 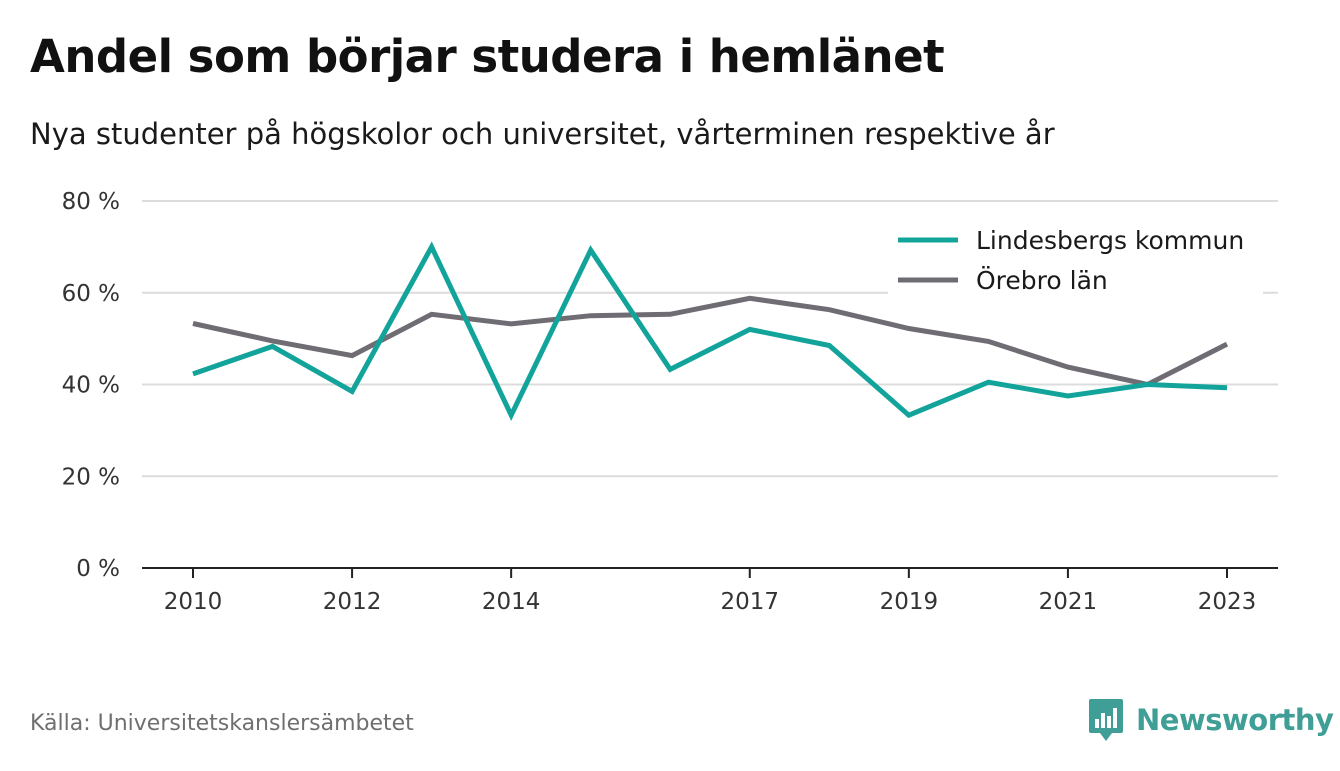 I want to click on x-tick-label: 2010, so click(x=193, y=602).